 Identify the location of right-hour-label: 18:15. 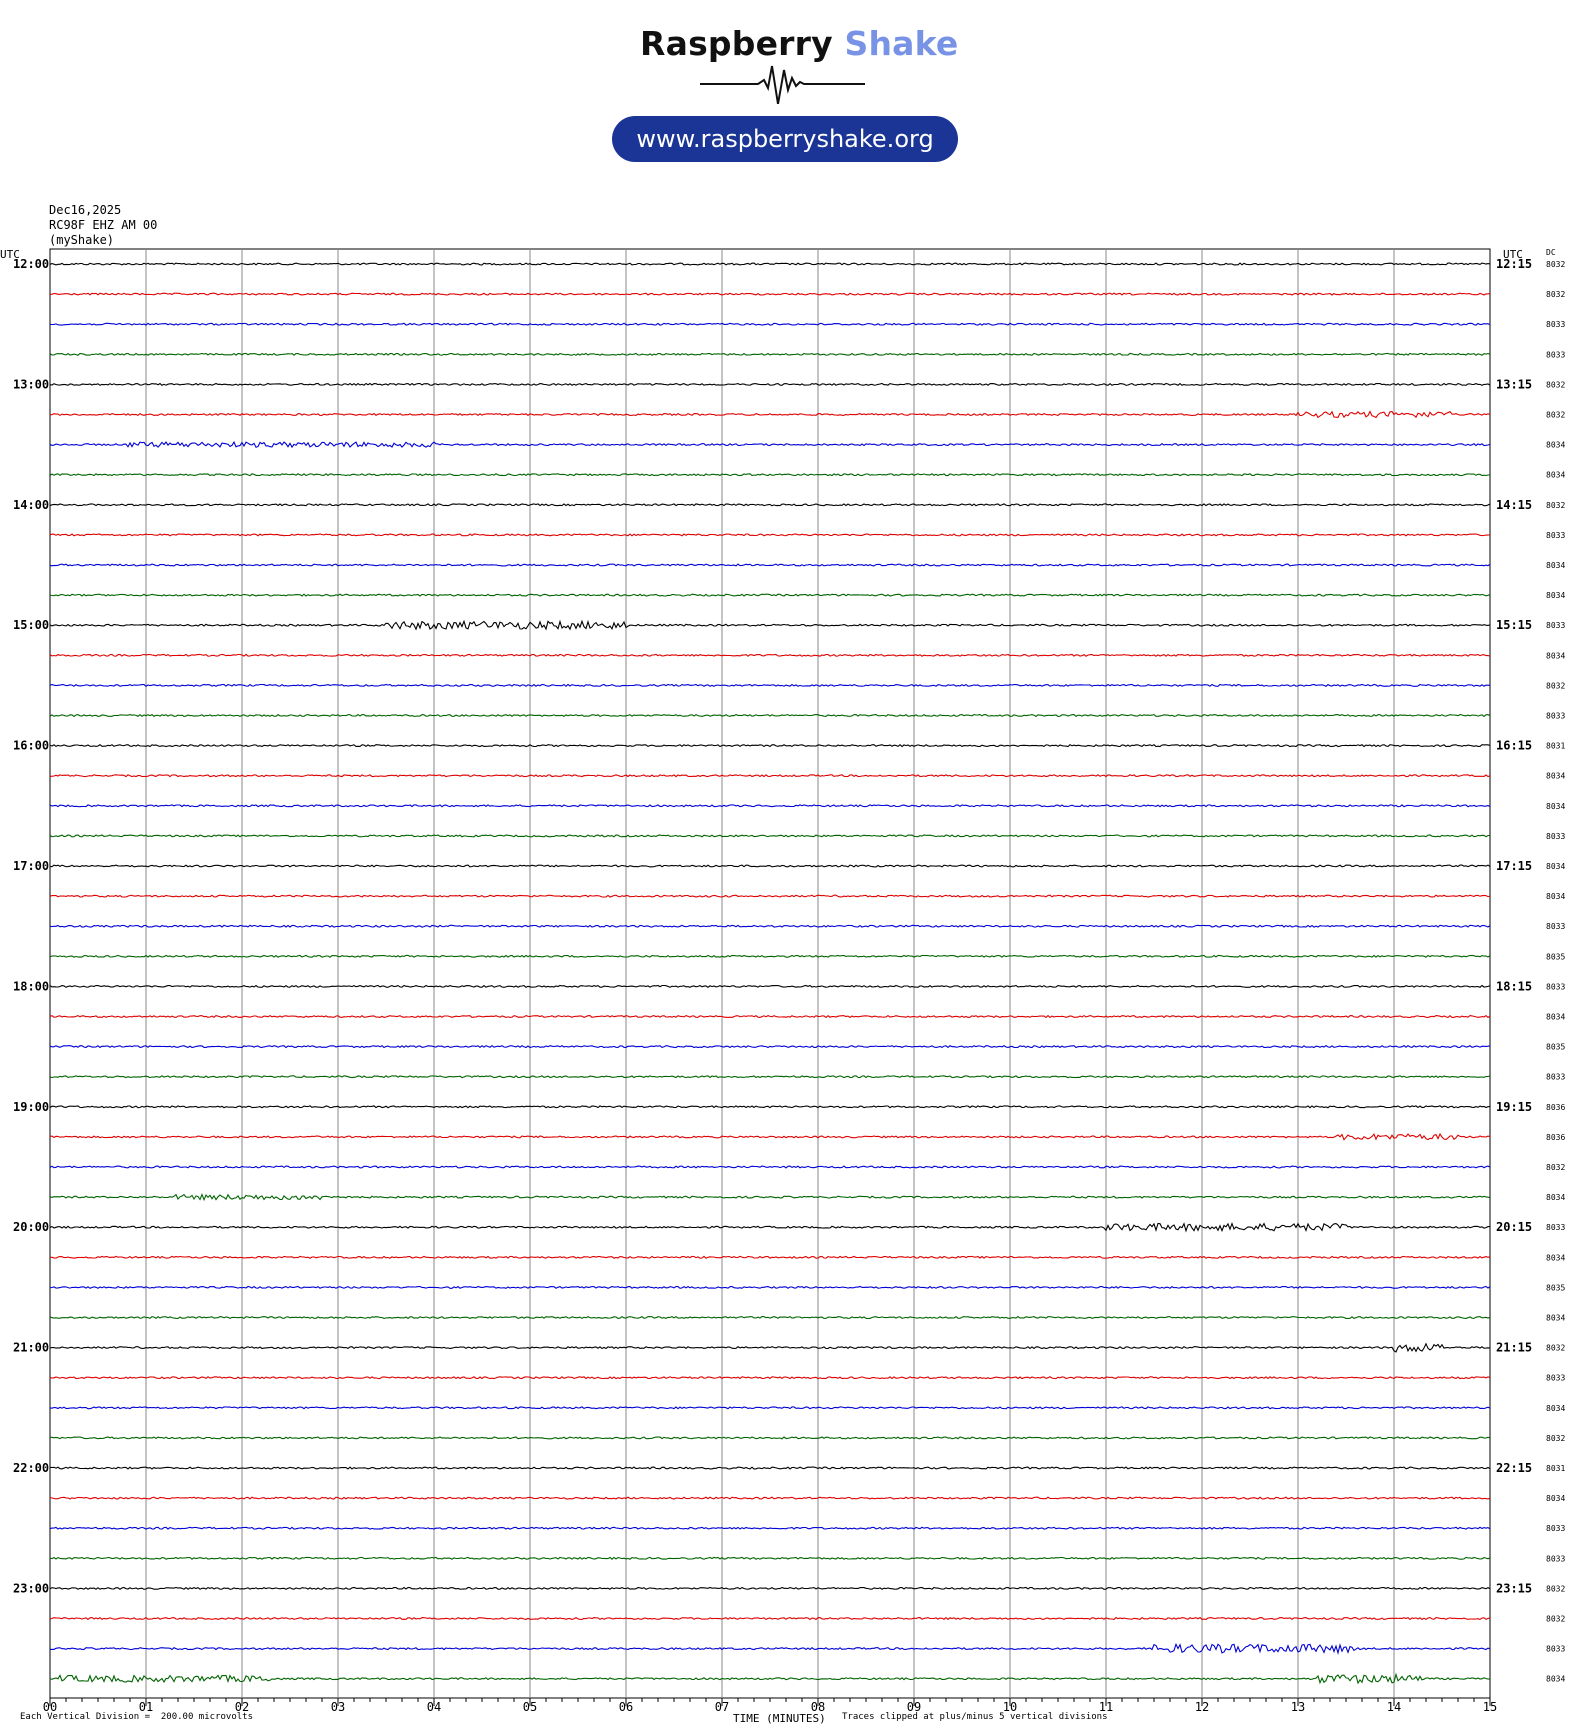
(1514, 986).